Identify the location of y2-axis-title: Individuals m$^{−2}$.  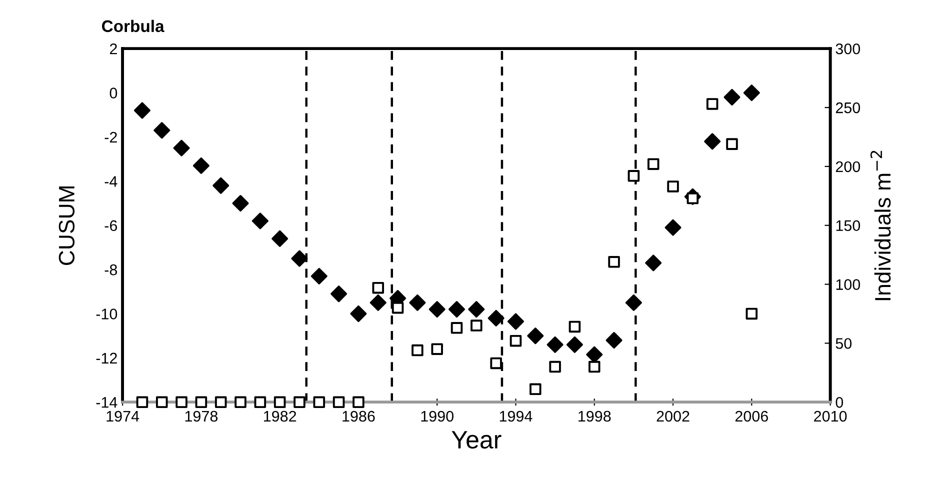
(880, 225).